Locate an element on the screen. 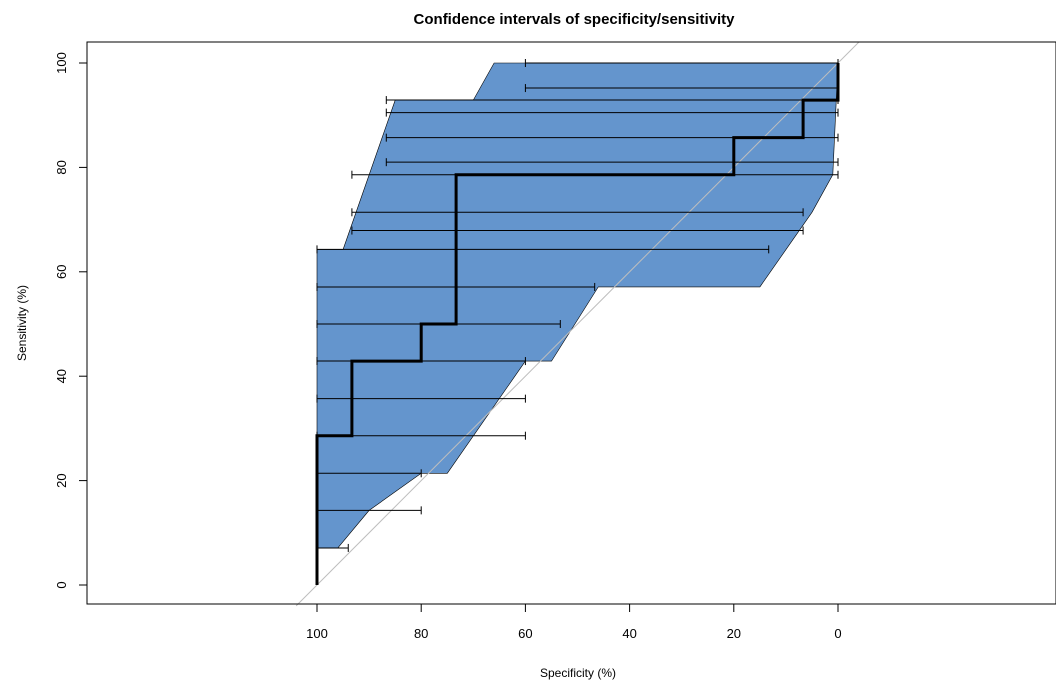 Image resolution: width=1056 pixels, height=684 pixels. y-tick-label: 100 is located at coordinates (61, 63).